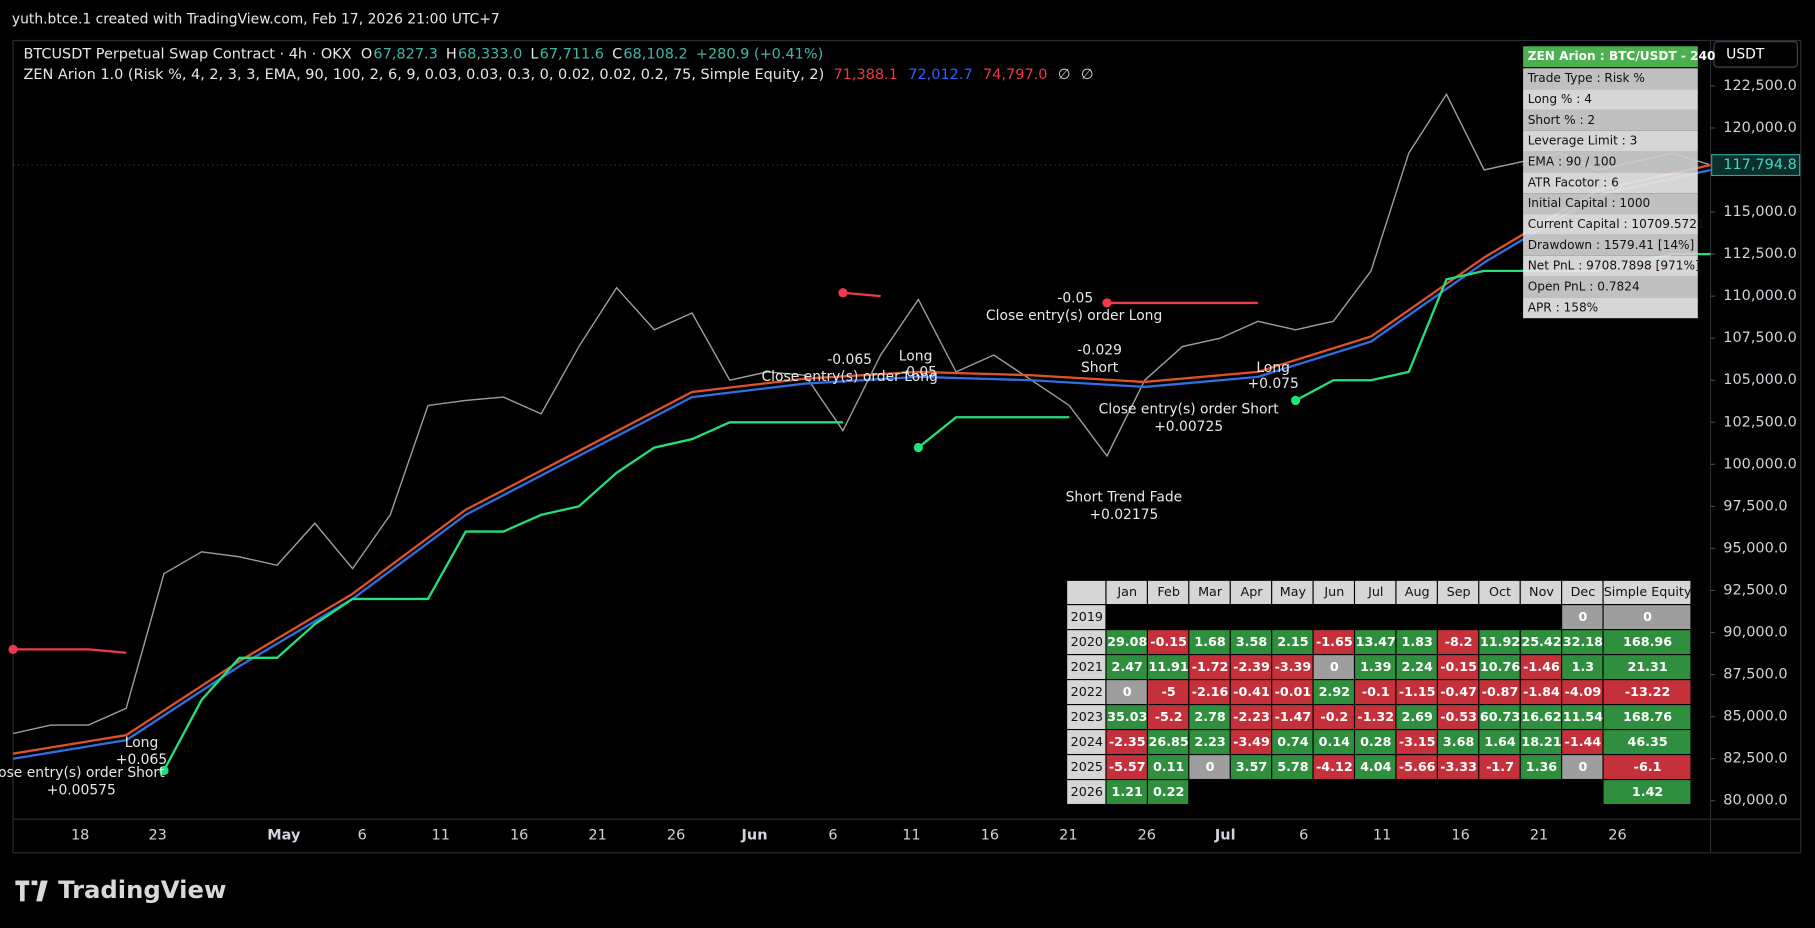 This screenshot has height=928, width=1815. I want to click on table-value: 26.85, so click(1169, 741).